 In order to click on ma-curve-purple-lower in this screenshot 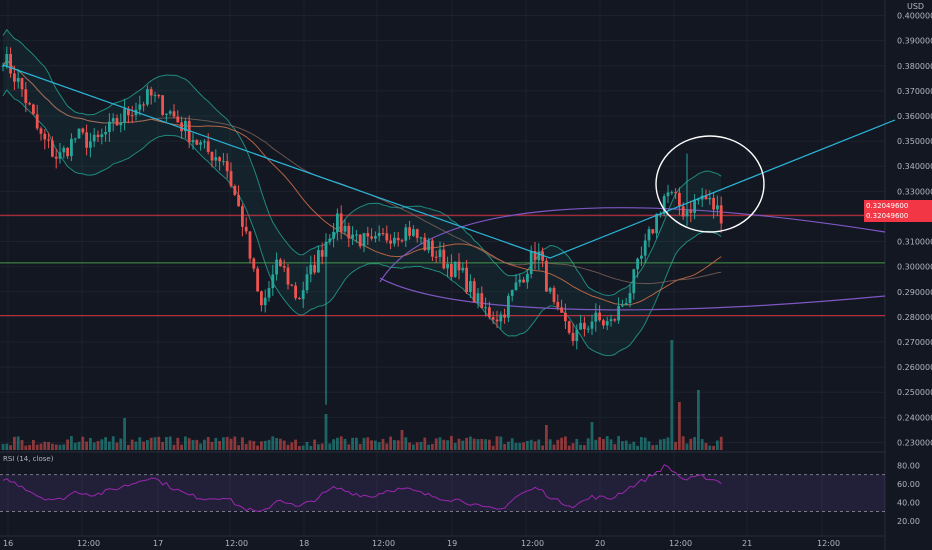, I will do `click(632, 294)`.